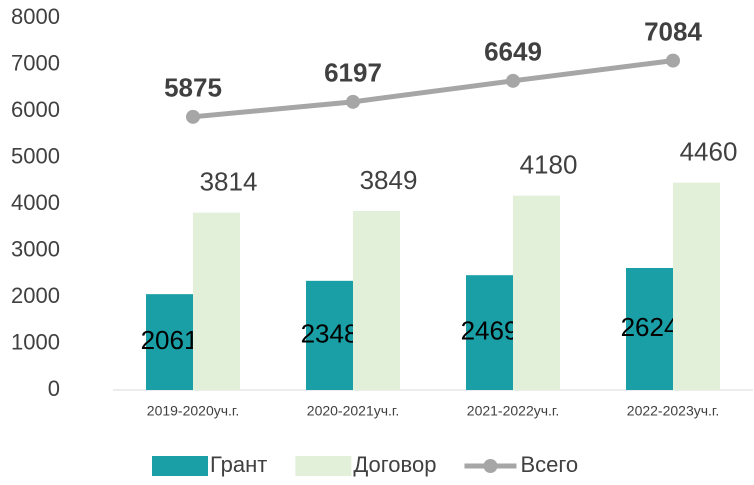  Describe the element at coordinates (229, 182) in the screenshot. I see `data-label: 3814` at that location.